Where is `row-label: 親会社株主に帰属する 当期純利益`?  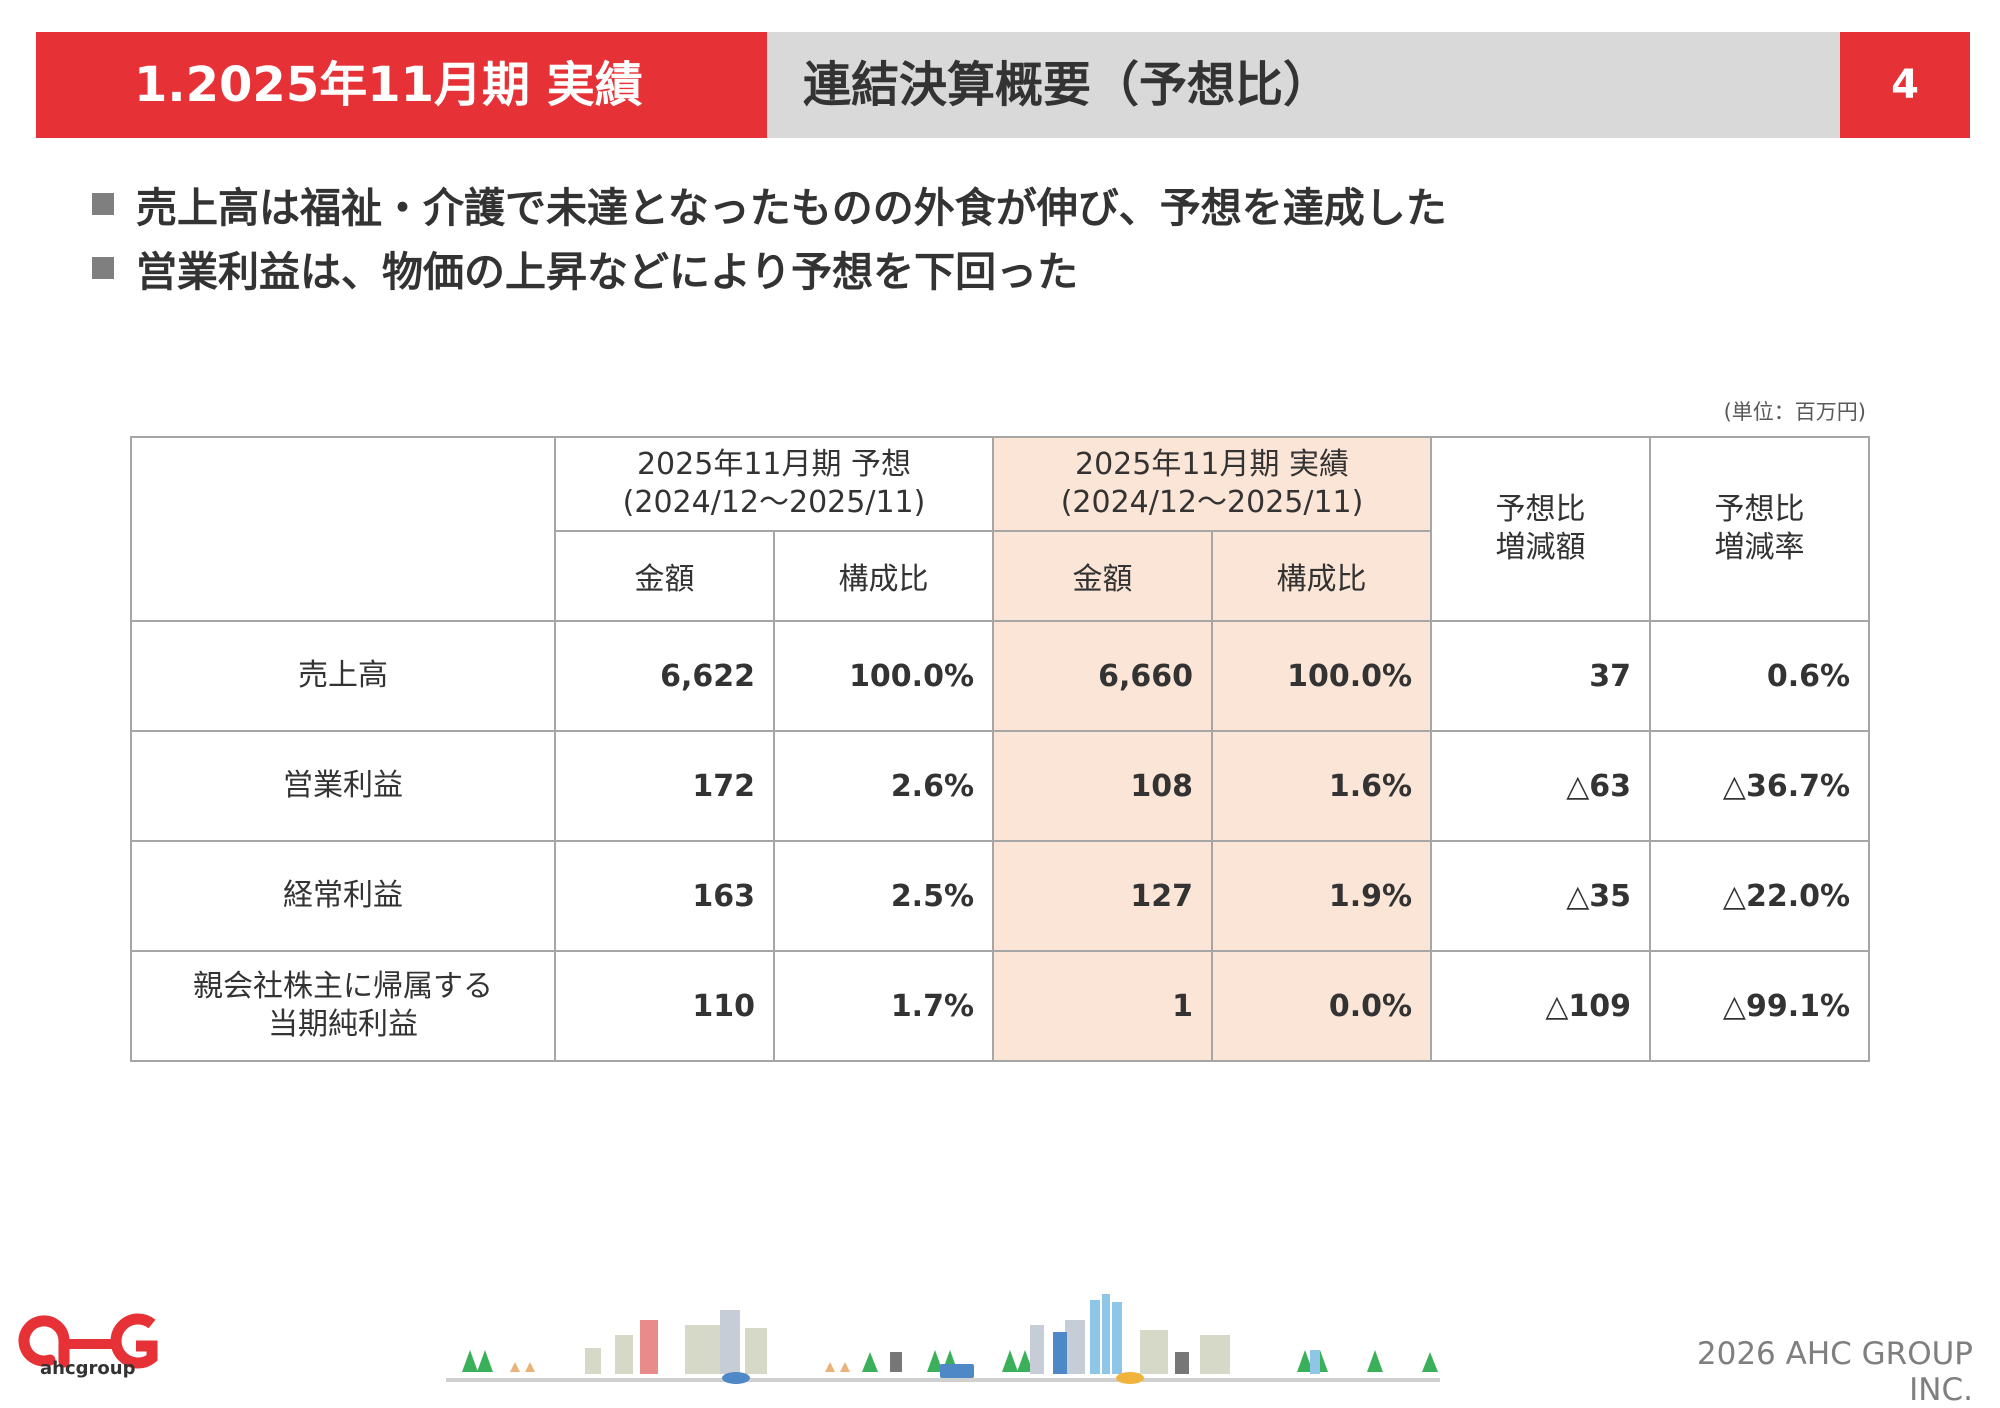
row-label: 親会社株主に帰属する 当期純利益 is located at coordinates (343, 1006).